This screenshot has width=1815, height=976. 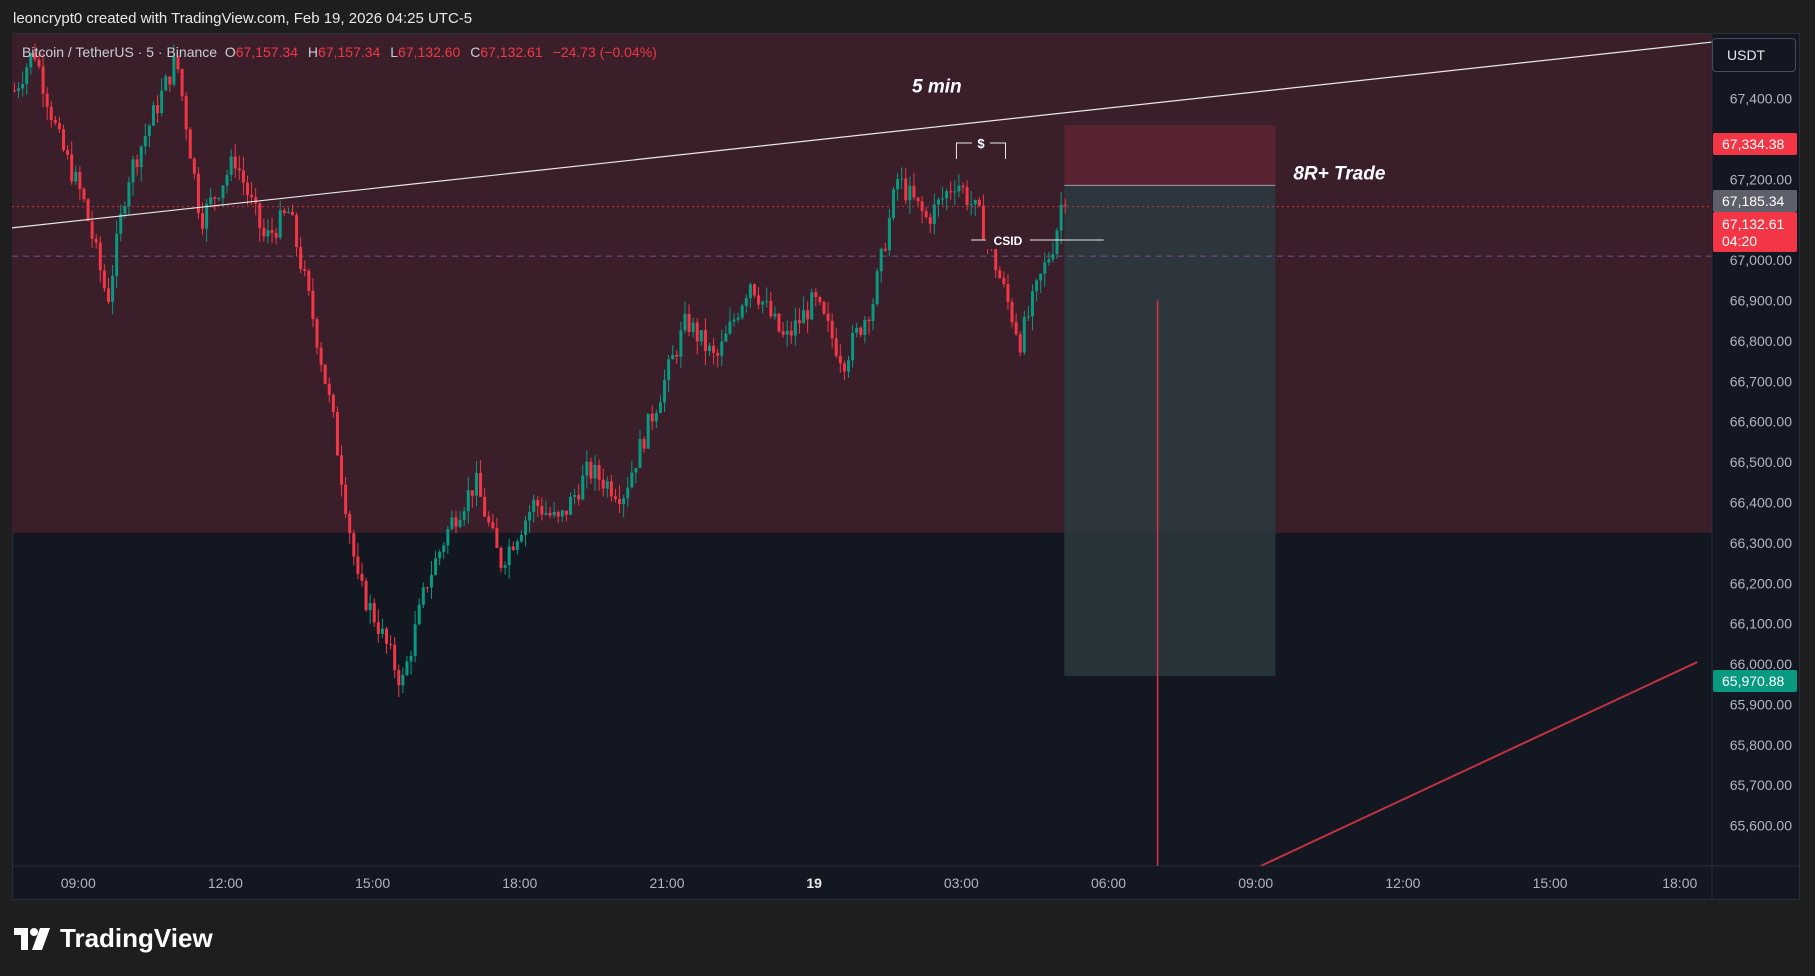 What do you see at coordinates (1754, 55) in the screenshot?
I see `currency-selector: USDT` at bounding box center [1754, 55].